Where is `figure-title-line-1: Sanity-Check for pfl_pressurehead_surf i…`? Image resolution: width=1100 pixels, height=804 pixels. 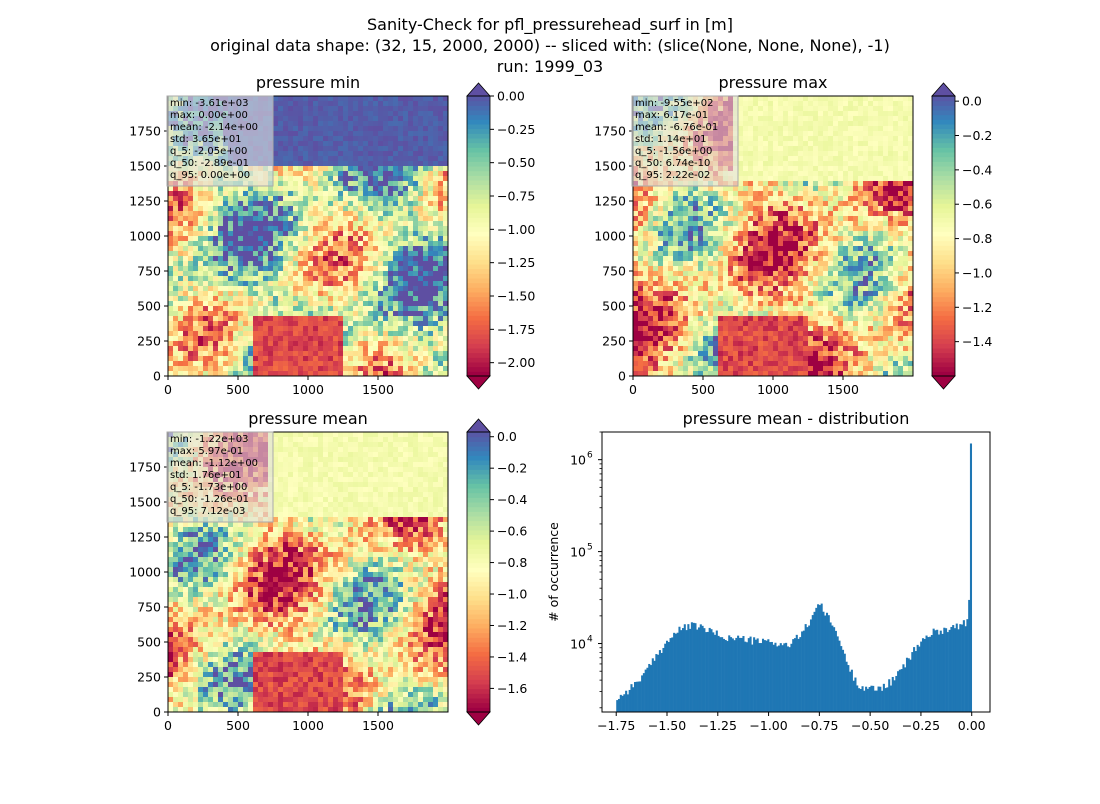
figure-title-line-1: Sanity-Check for pfl_pressurehead_surf i… is located at coordinates (550, 25).